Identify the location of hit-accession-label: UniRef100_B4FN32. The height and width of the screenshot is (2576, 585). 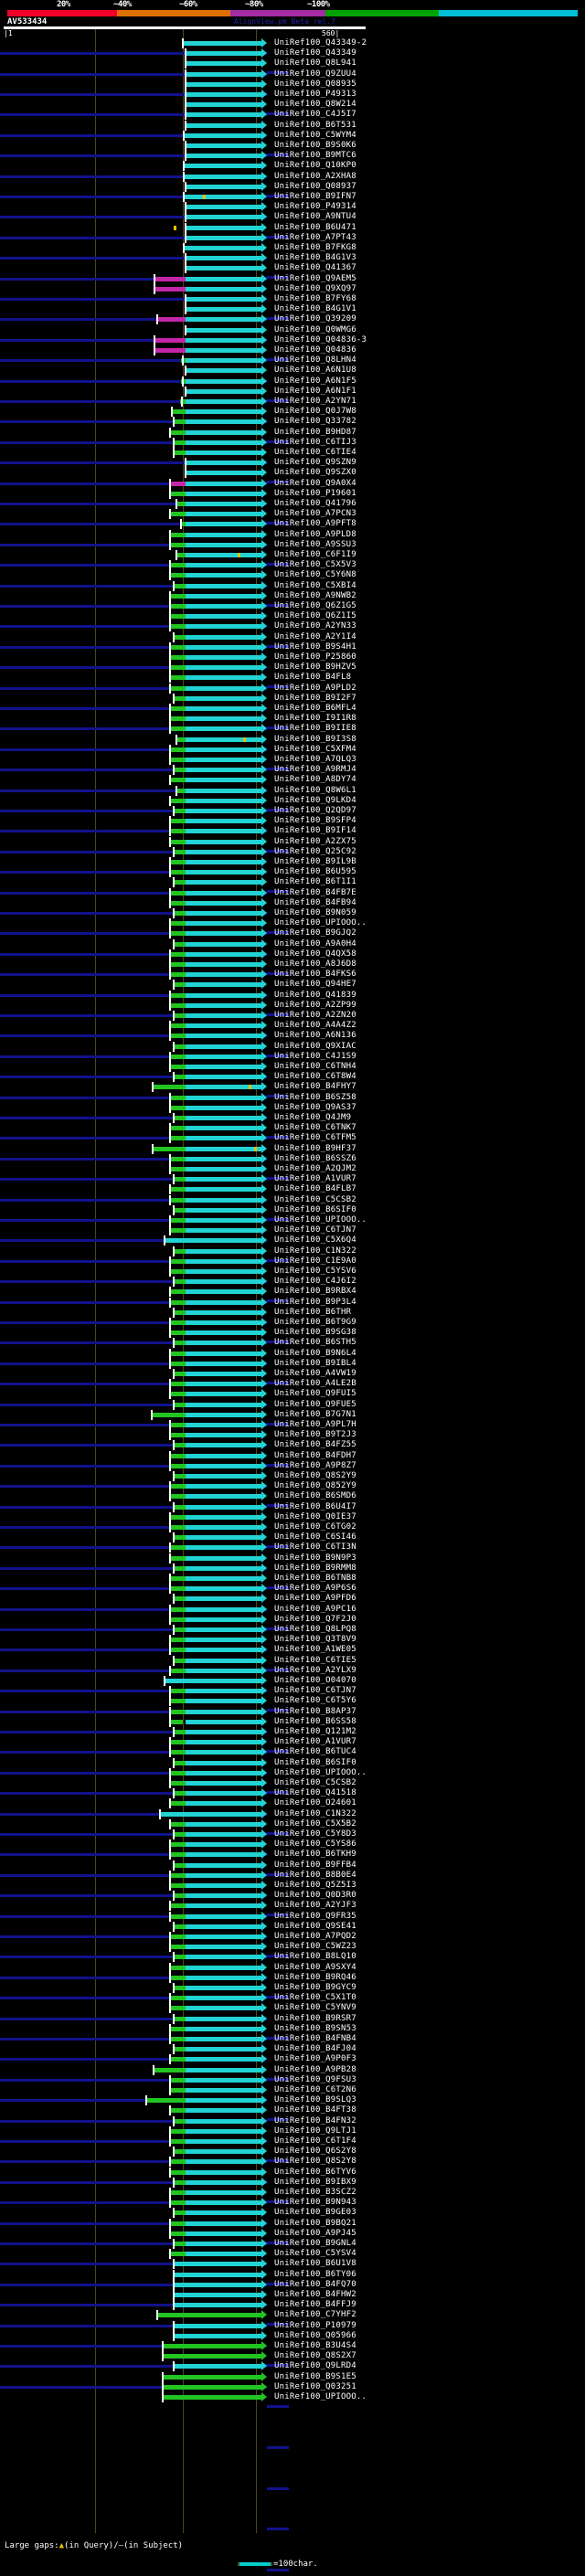
(315, 2120).